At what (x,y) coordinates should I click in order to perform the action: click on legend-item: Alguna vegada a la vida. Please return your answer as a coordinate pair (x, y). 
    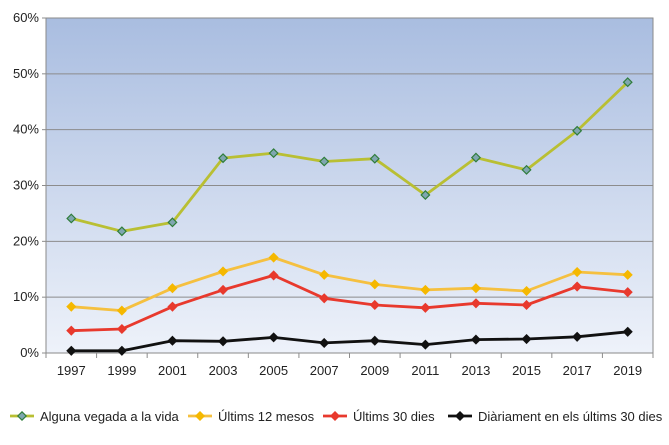
    Looking at the image, I should click on (95, 416).